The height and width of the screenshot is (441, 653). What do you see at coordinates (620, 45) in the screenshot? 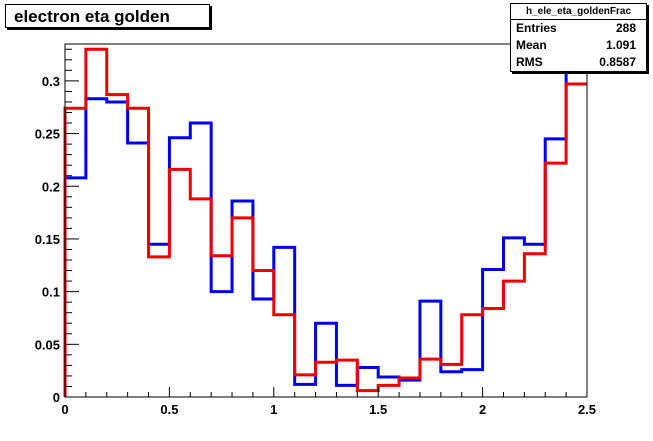
I see `stats-value: 1.091` at bounding box center [620, 45].